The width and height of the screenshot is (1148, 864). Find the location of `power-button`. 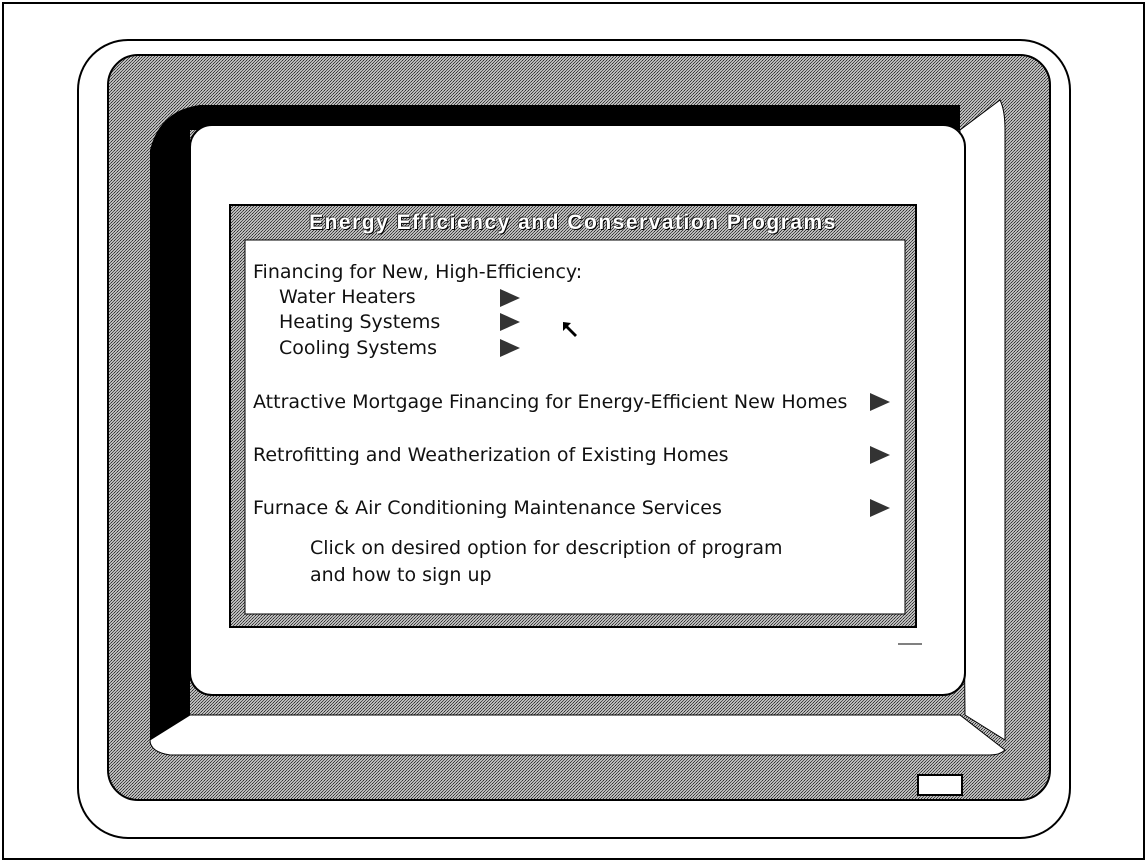

power-button is located at coordinates (940, 785).